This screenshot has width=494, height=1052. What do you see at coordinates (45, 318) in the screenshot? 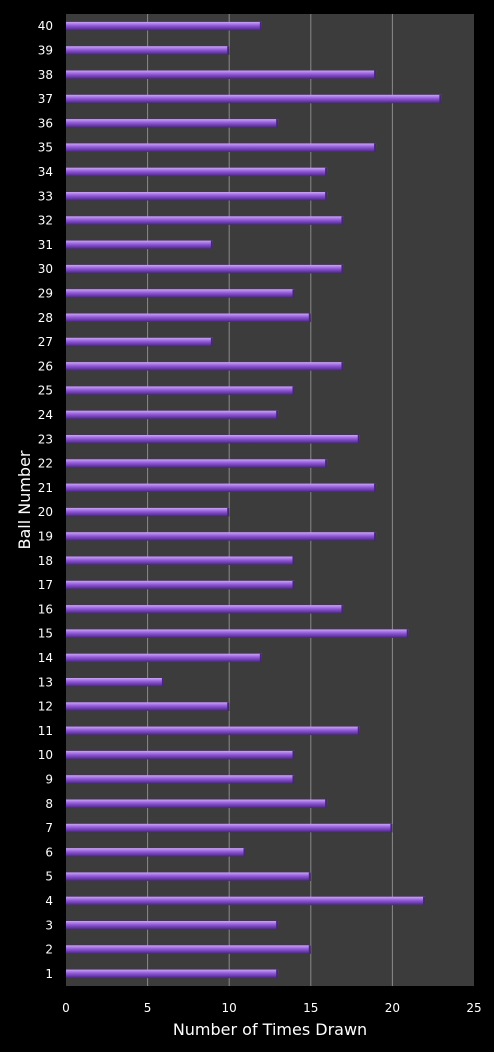
I see `y-tick-label: 28` at bounding box center [45, 318].